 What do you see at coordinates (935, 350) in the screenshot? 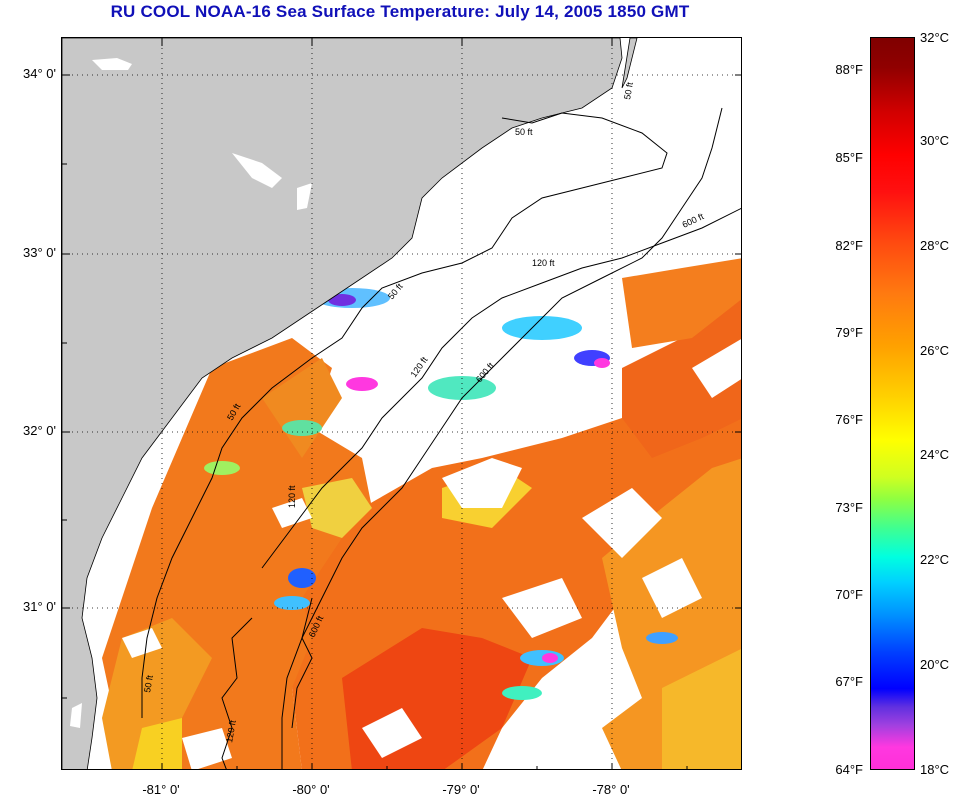
I see `colorbar-label-c: 26°C` at bounding box center [935, 350].